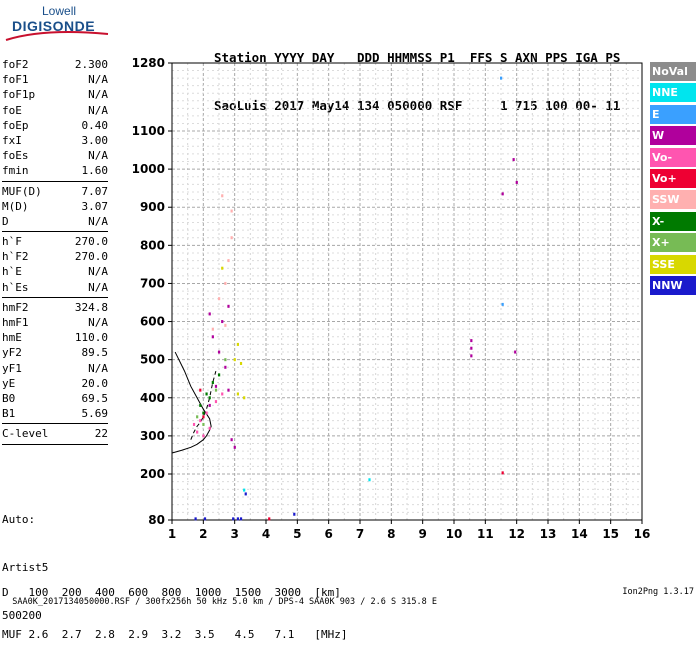  I want to click on trace-line, so click(203, 405).